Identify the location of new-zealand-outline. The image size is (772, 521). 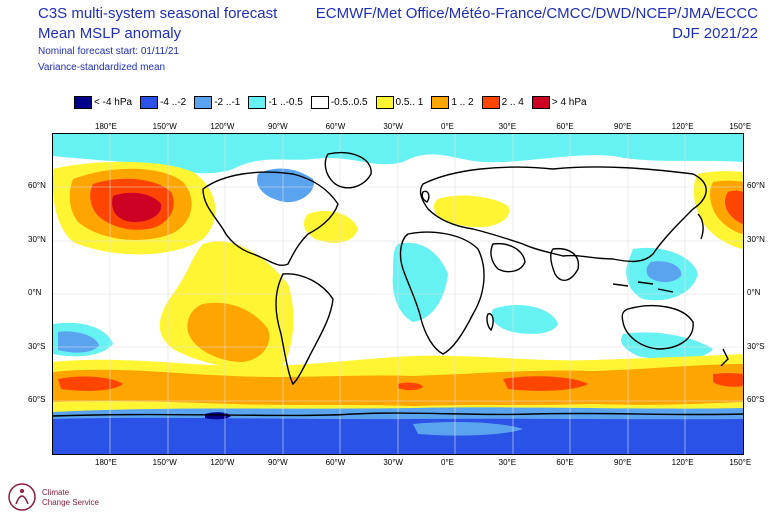
(724, 357).